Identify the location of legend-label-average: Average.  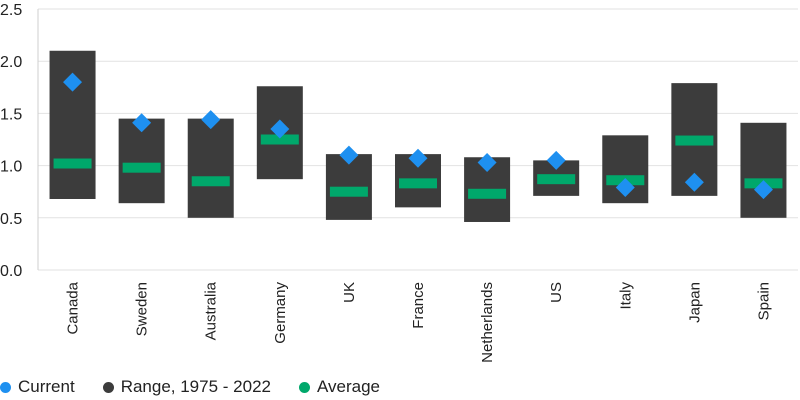
(348, 386).